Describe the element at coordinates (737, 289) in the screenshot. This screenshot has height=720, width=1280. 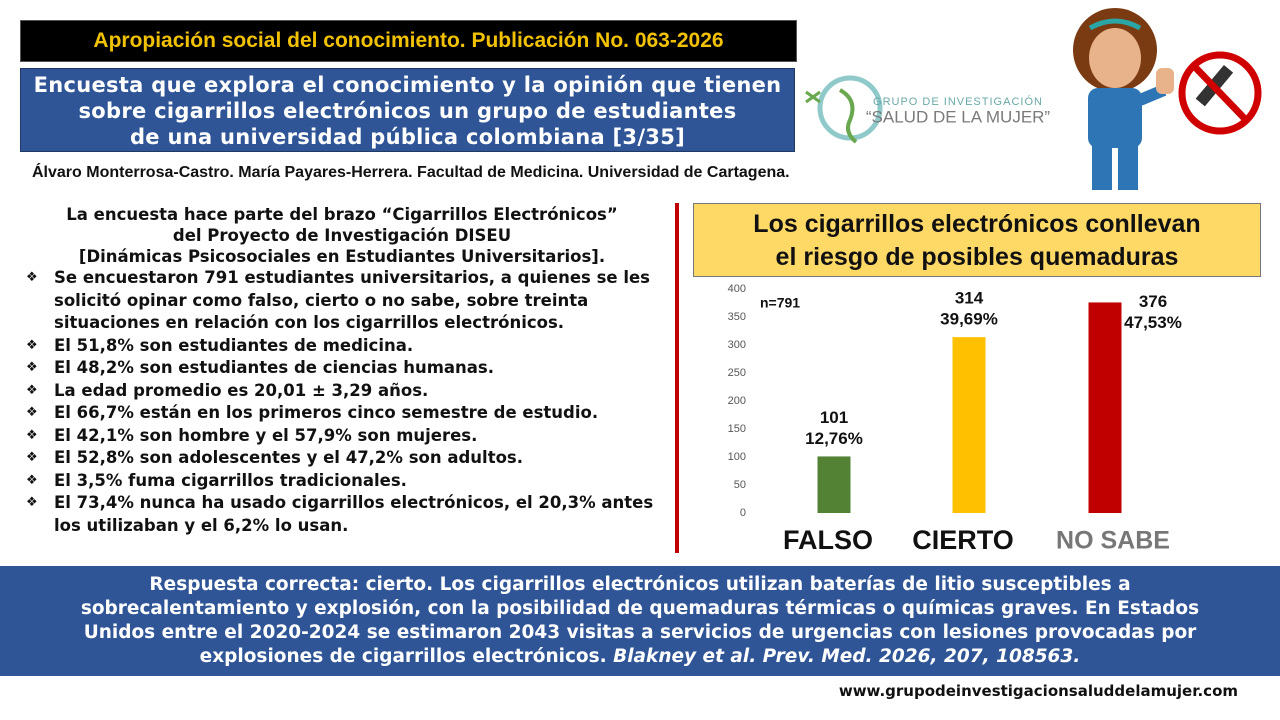
I see `y-tick-label: 400` at that location.